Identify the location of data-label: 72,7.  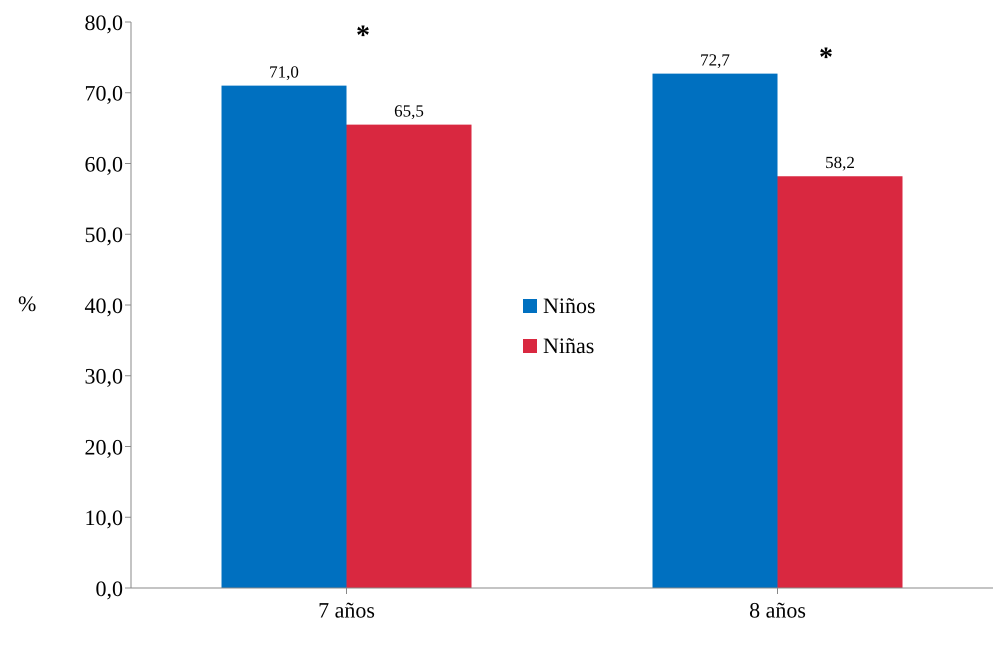
(715, 60).